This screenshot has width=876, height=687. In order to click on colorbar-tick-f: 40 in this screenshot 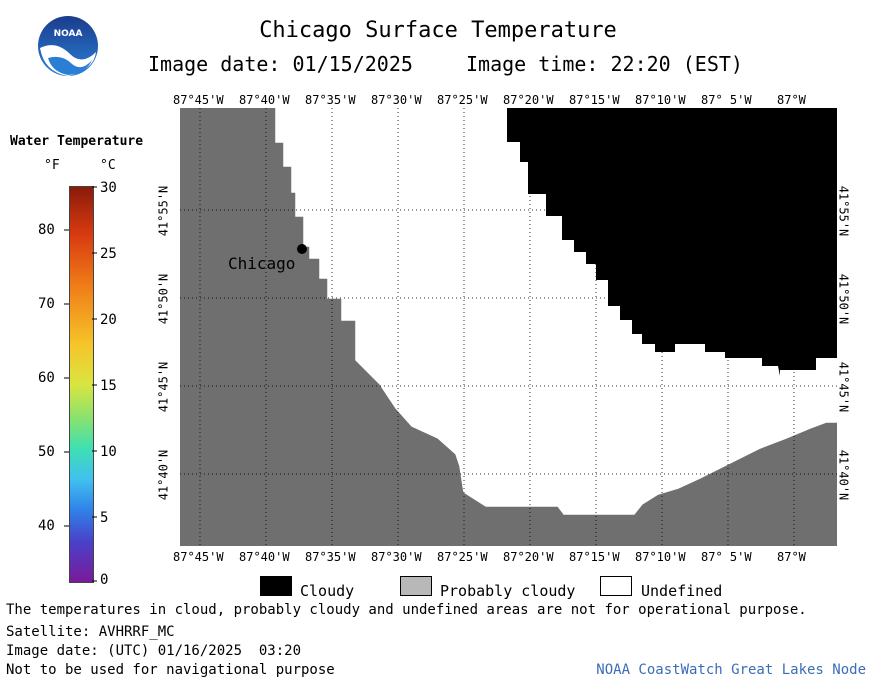, I will do `click(46, 526)`.